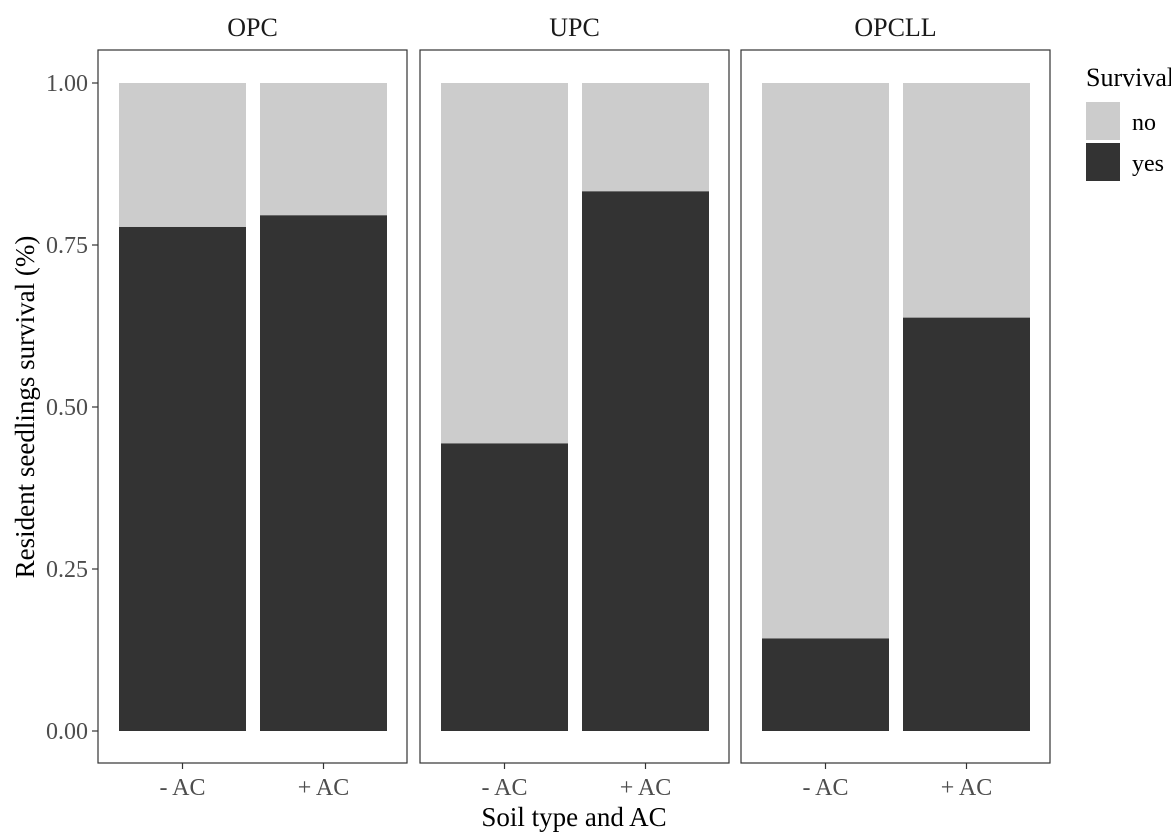 The width and height of the screenshot is (1171, 832). I want to click on x-axis-title: Soil type and AC, so click(573, 817).